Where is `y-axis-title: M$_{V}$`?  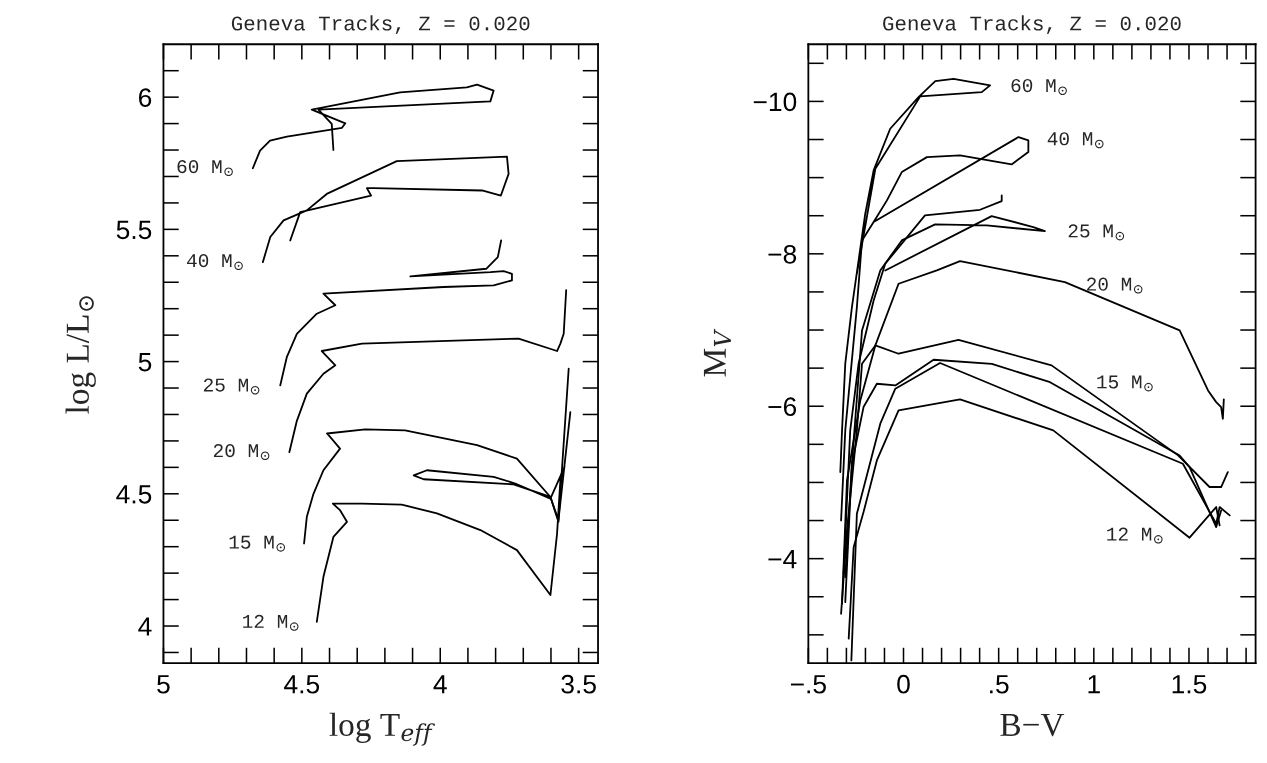 y-axis-title: M$_{V}$ is located at coordinates (717, 352).